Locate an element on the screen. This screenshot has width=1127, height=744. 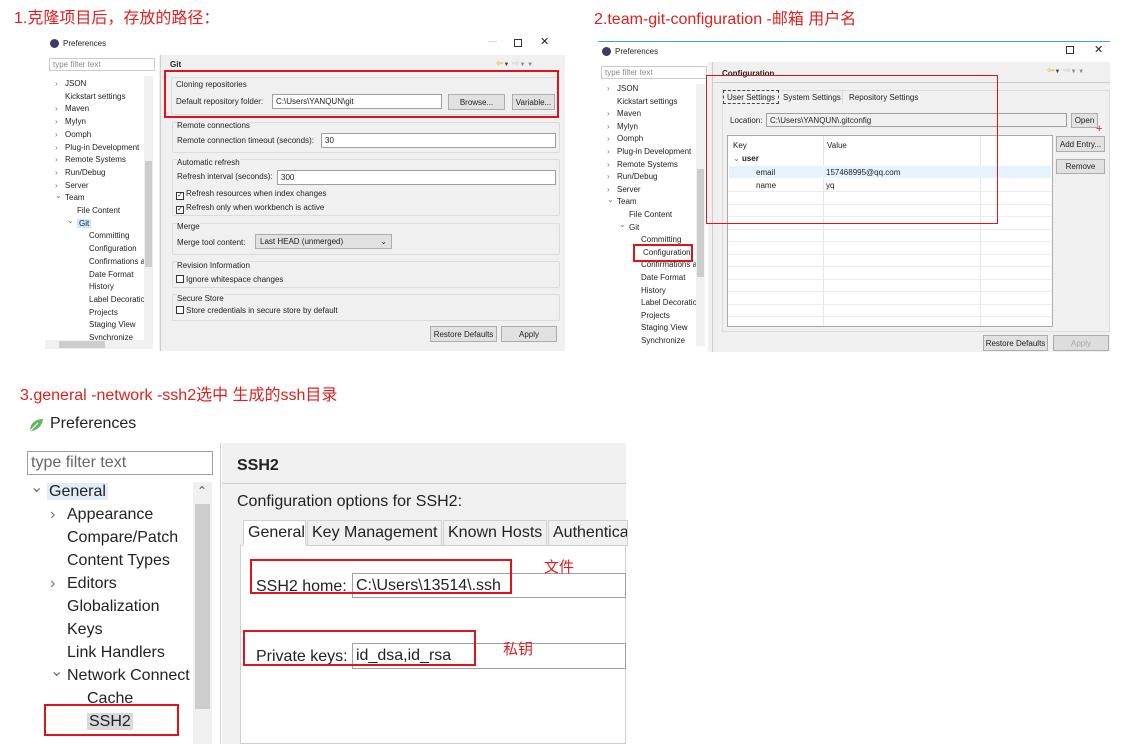
refresh-index-checkbox: ✓ Refresh resources when index changes is located at coordinates (251, 194).